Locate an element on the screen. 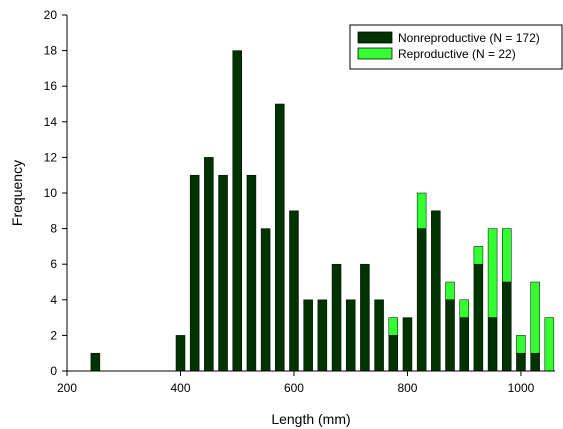 Image resolution: width=563 pixels, height=429 pixels. y-tick-label: 2 is located at coordinates (53, 335).